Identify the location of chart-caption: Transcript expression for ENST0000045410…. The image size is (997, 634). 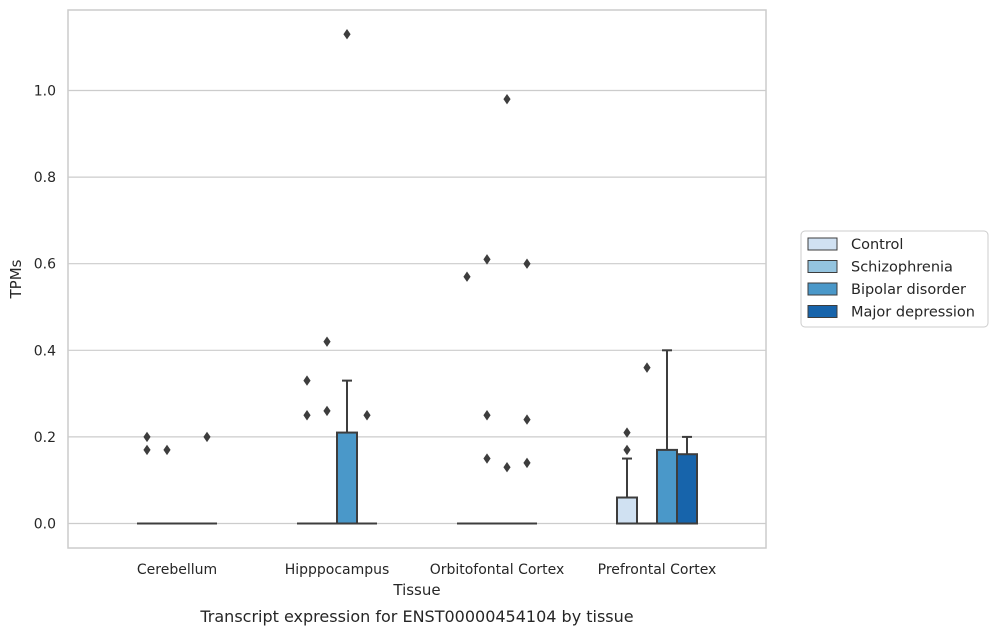
(416, 616).